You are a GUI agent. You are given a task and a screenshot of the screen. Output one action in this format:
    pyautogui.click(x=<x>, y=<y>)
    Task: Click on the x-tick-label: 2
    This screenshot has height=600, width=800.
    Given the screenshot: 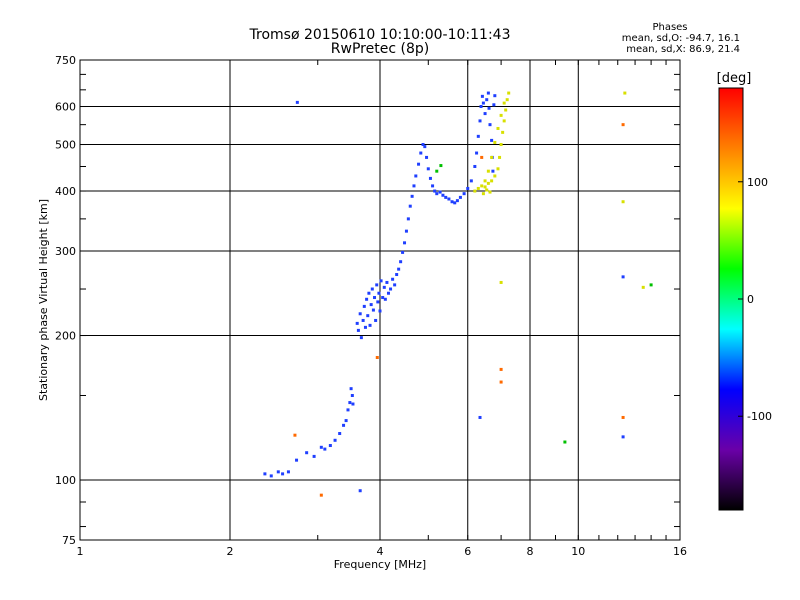 What is the action you would take?
    pyautogui.click(x=230, y=551)
    